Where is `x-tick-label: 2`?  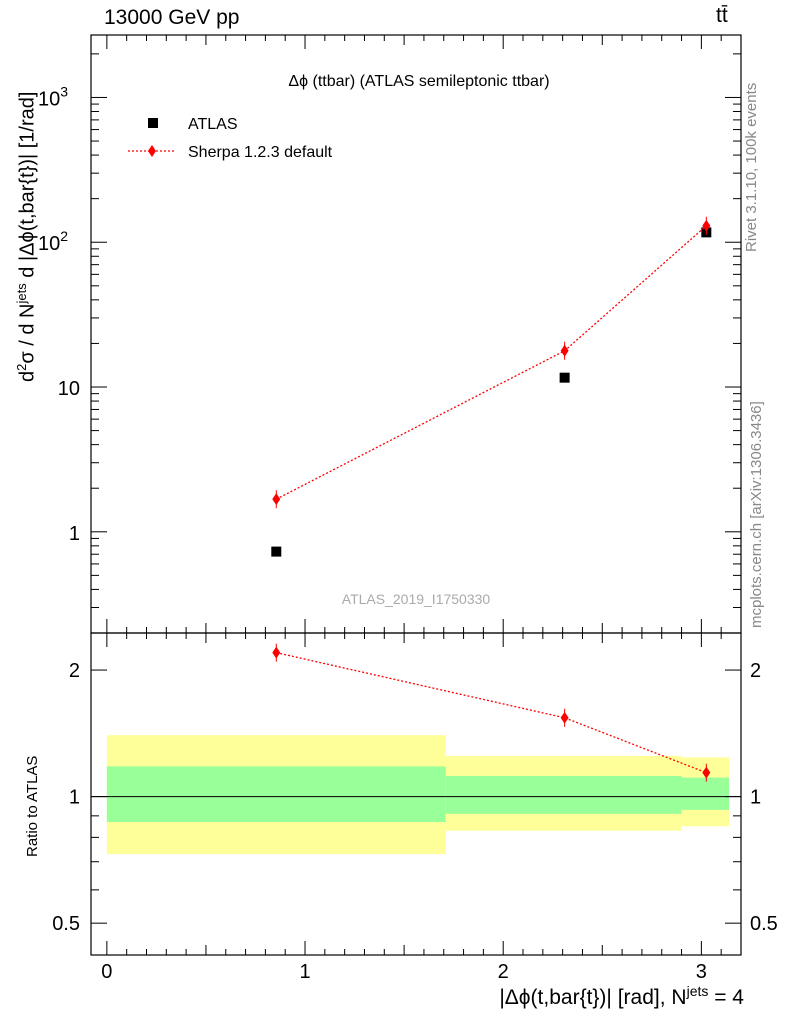 x-tick-label: 2 is located at coordinates (503, 972).